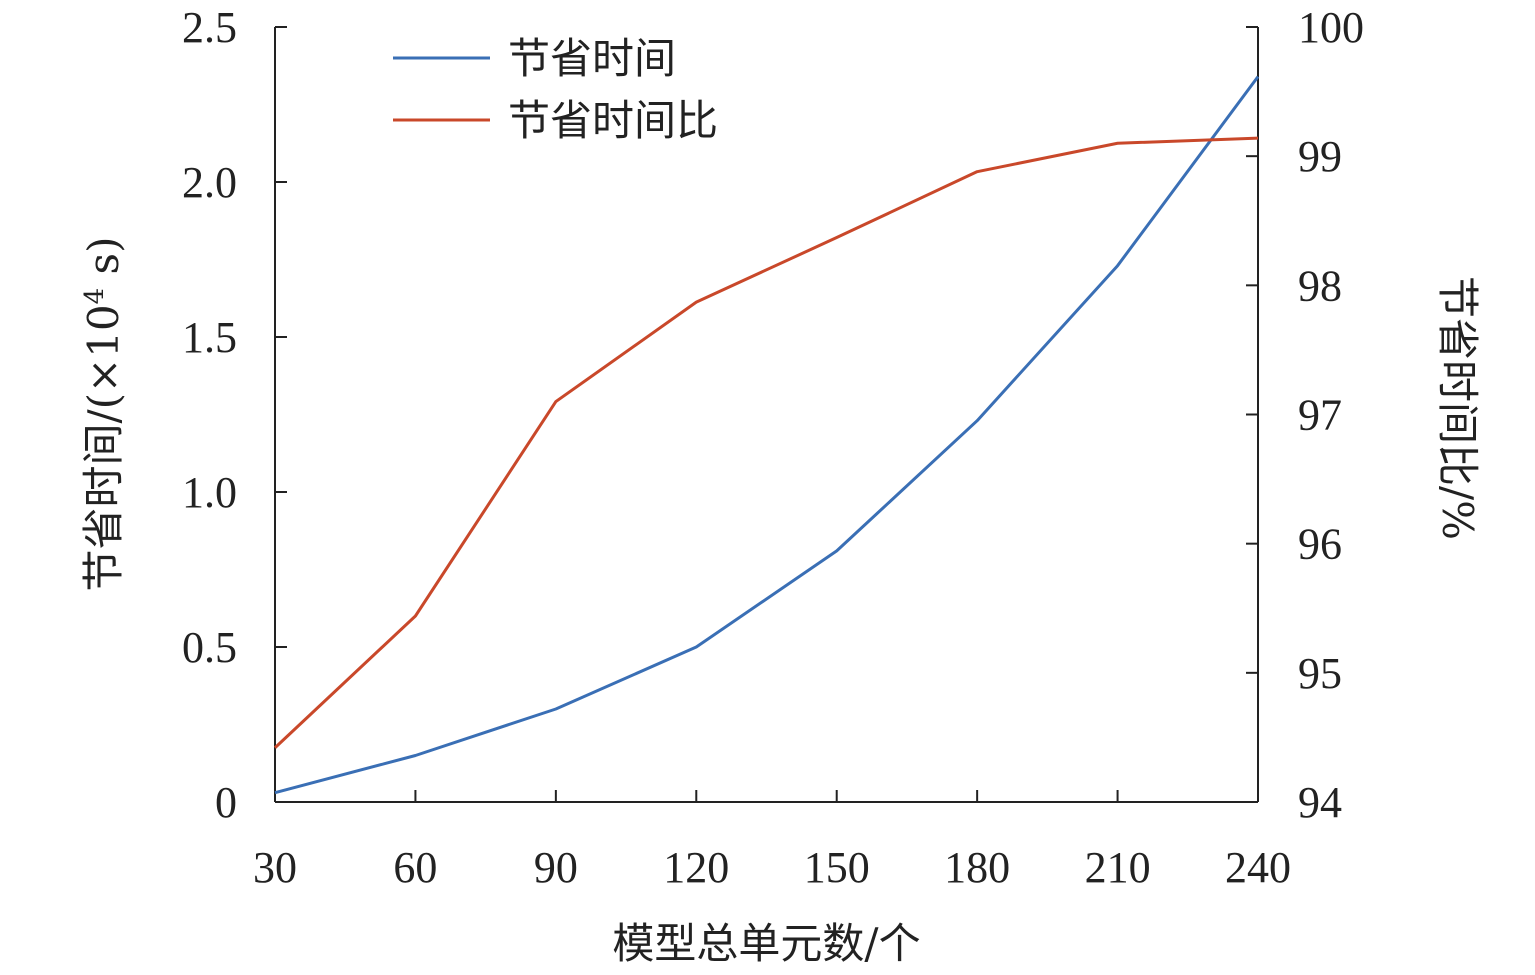  What do you see at coordinates (1320, 802) in the screenshot?
I see `right-y-tick-label: 94` at bounding box center [1320, 802].